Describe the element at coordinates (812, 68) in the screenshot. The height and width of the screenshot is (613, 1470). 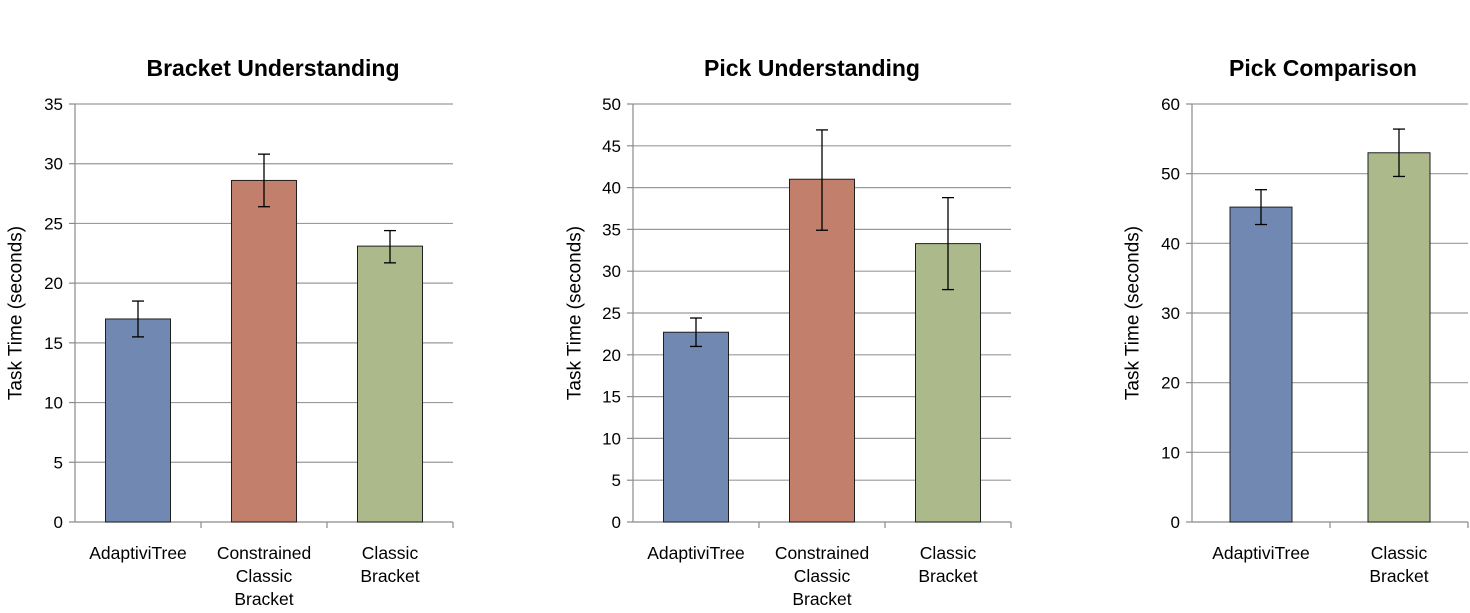
I see `chart-title: Pick Understanding` at that location.